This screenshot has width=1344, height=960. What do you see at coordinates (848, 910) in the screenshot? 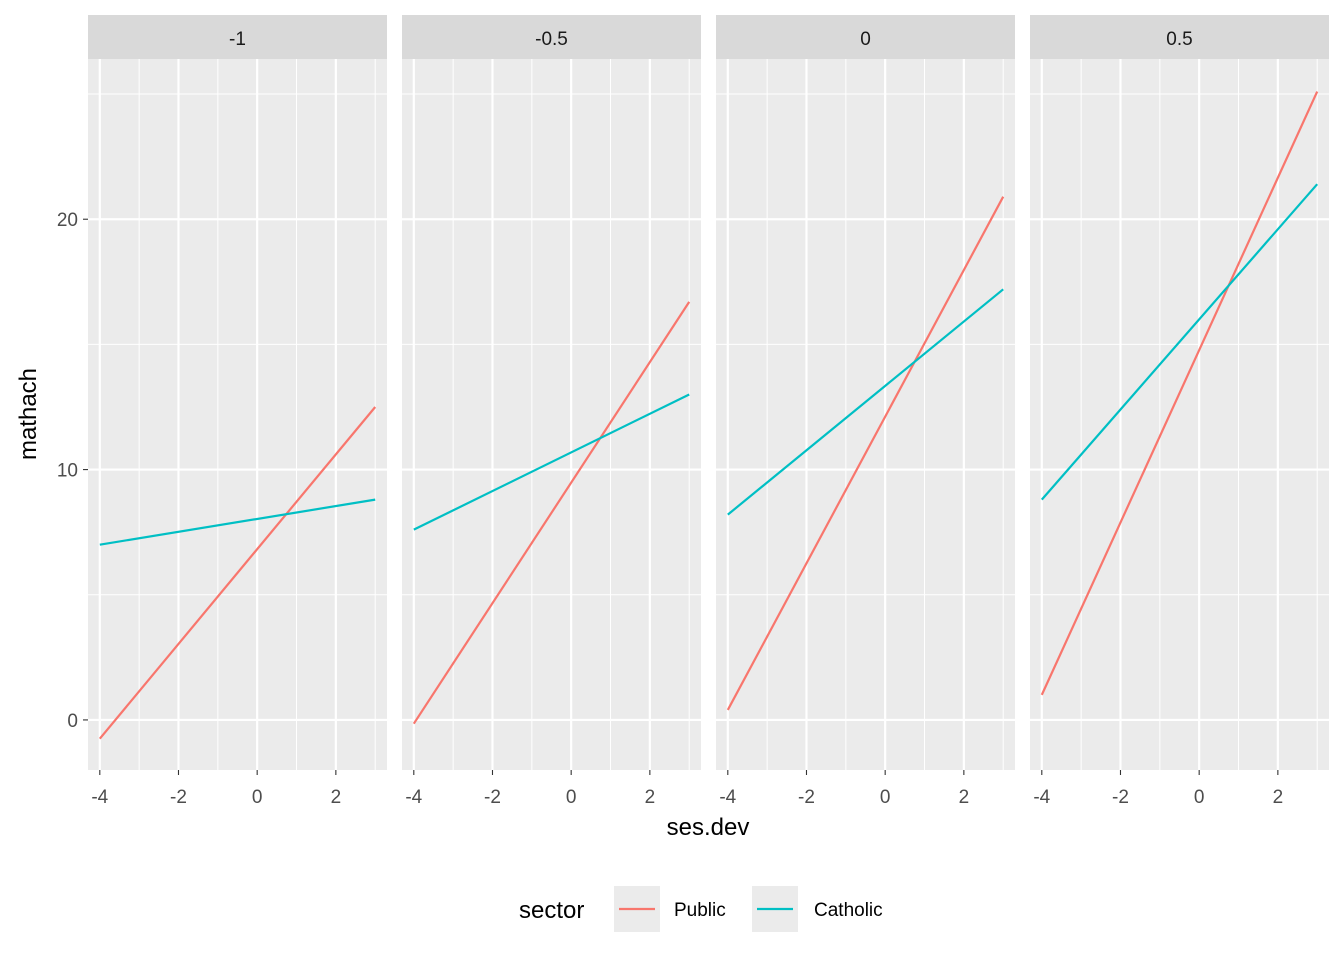
I see `legend-label: Catholic` at bounding box center [848, 910].